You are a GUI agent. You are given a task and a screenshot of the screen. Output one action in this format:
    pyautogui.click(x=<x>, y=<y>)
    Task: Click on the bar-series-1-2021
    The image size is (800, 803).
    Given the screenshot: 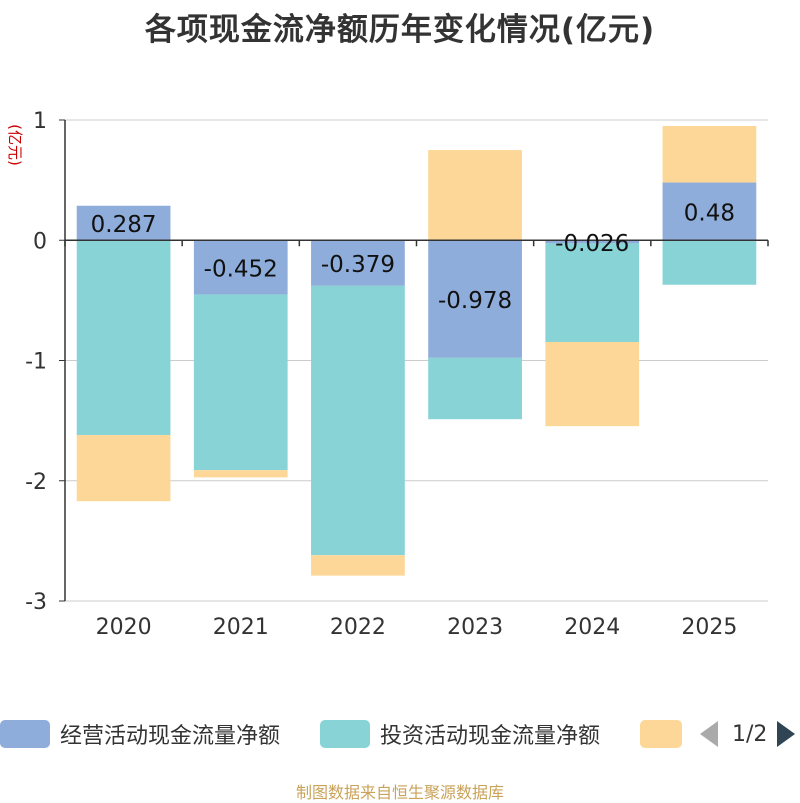 What is the action you would take?
    pyautogui.click(x=240, y=382)
    